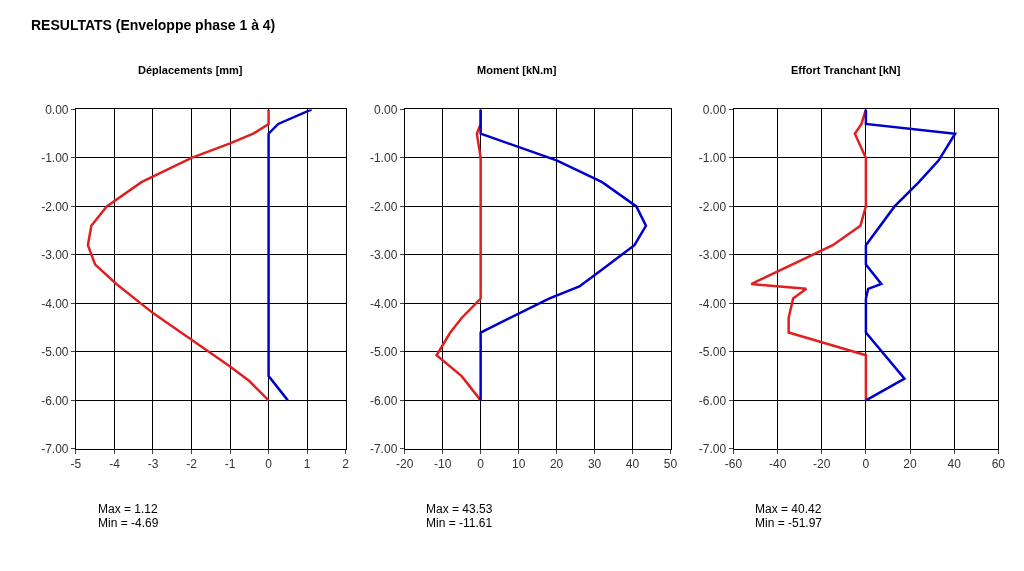  I want to click on x-tick-label: -60, so click(733, 464).